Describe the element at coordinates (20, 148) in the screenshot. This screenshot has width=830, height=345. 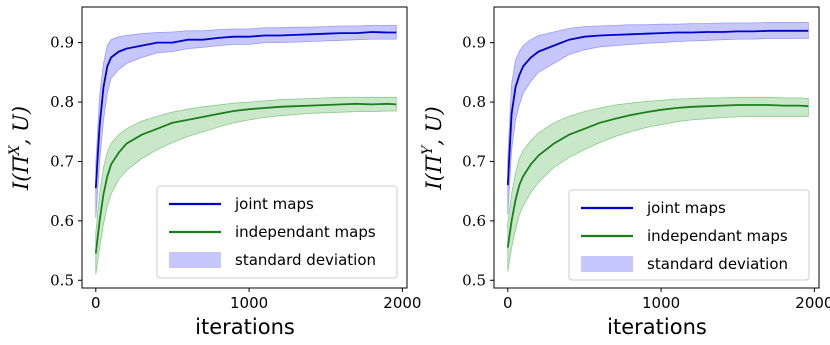
I see `y-axis-label: I(ΠX, U)` at that location.